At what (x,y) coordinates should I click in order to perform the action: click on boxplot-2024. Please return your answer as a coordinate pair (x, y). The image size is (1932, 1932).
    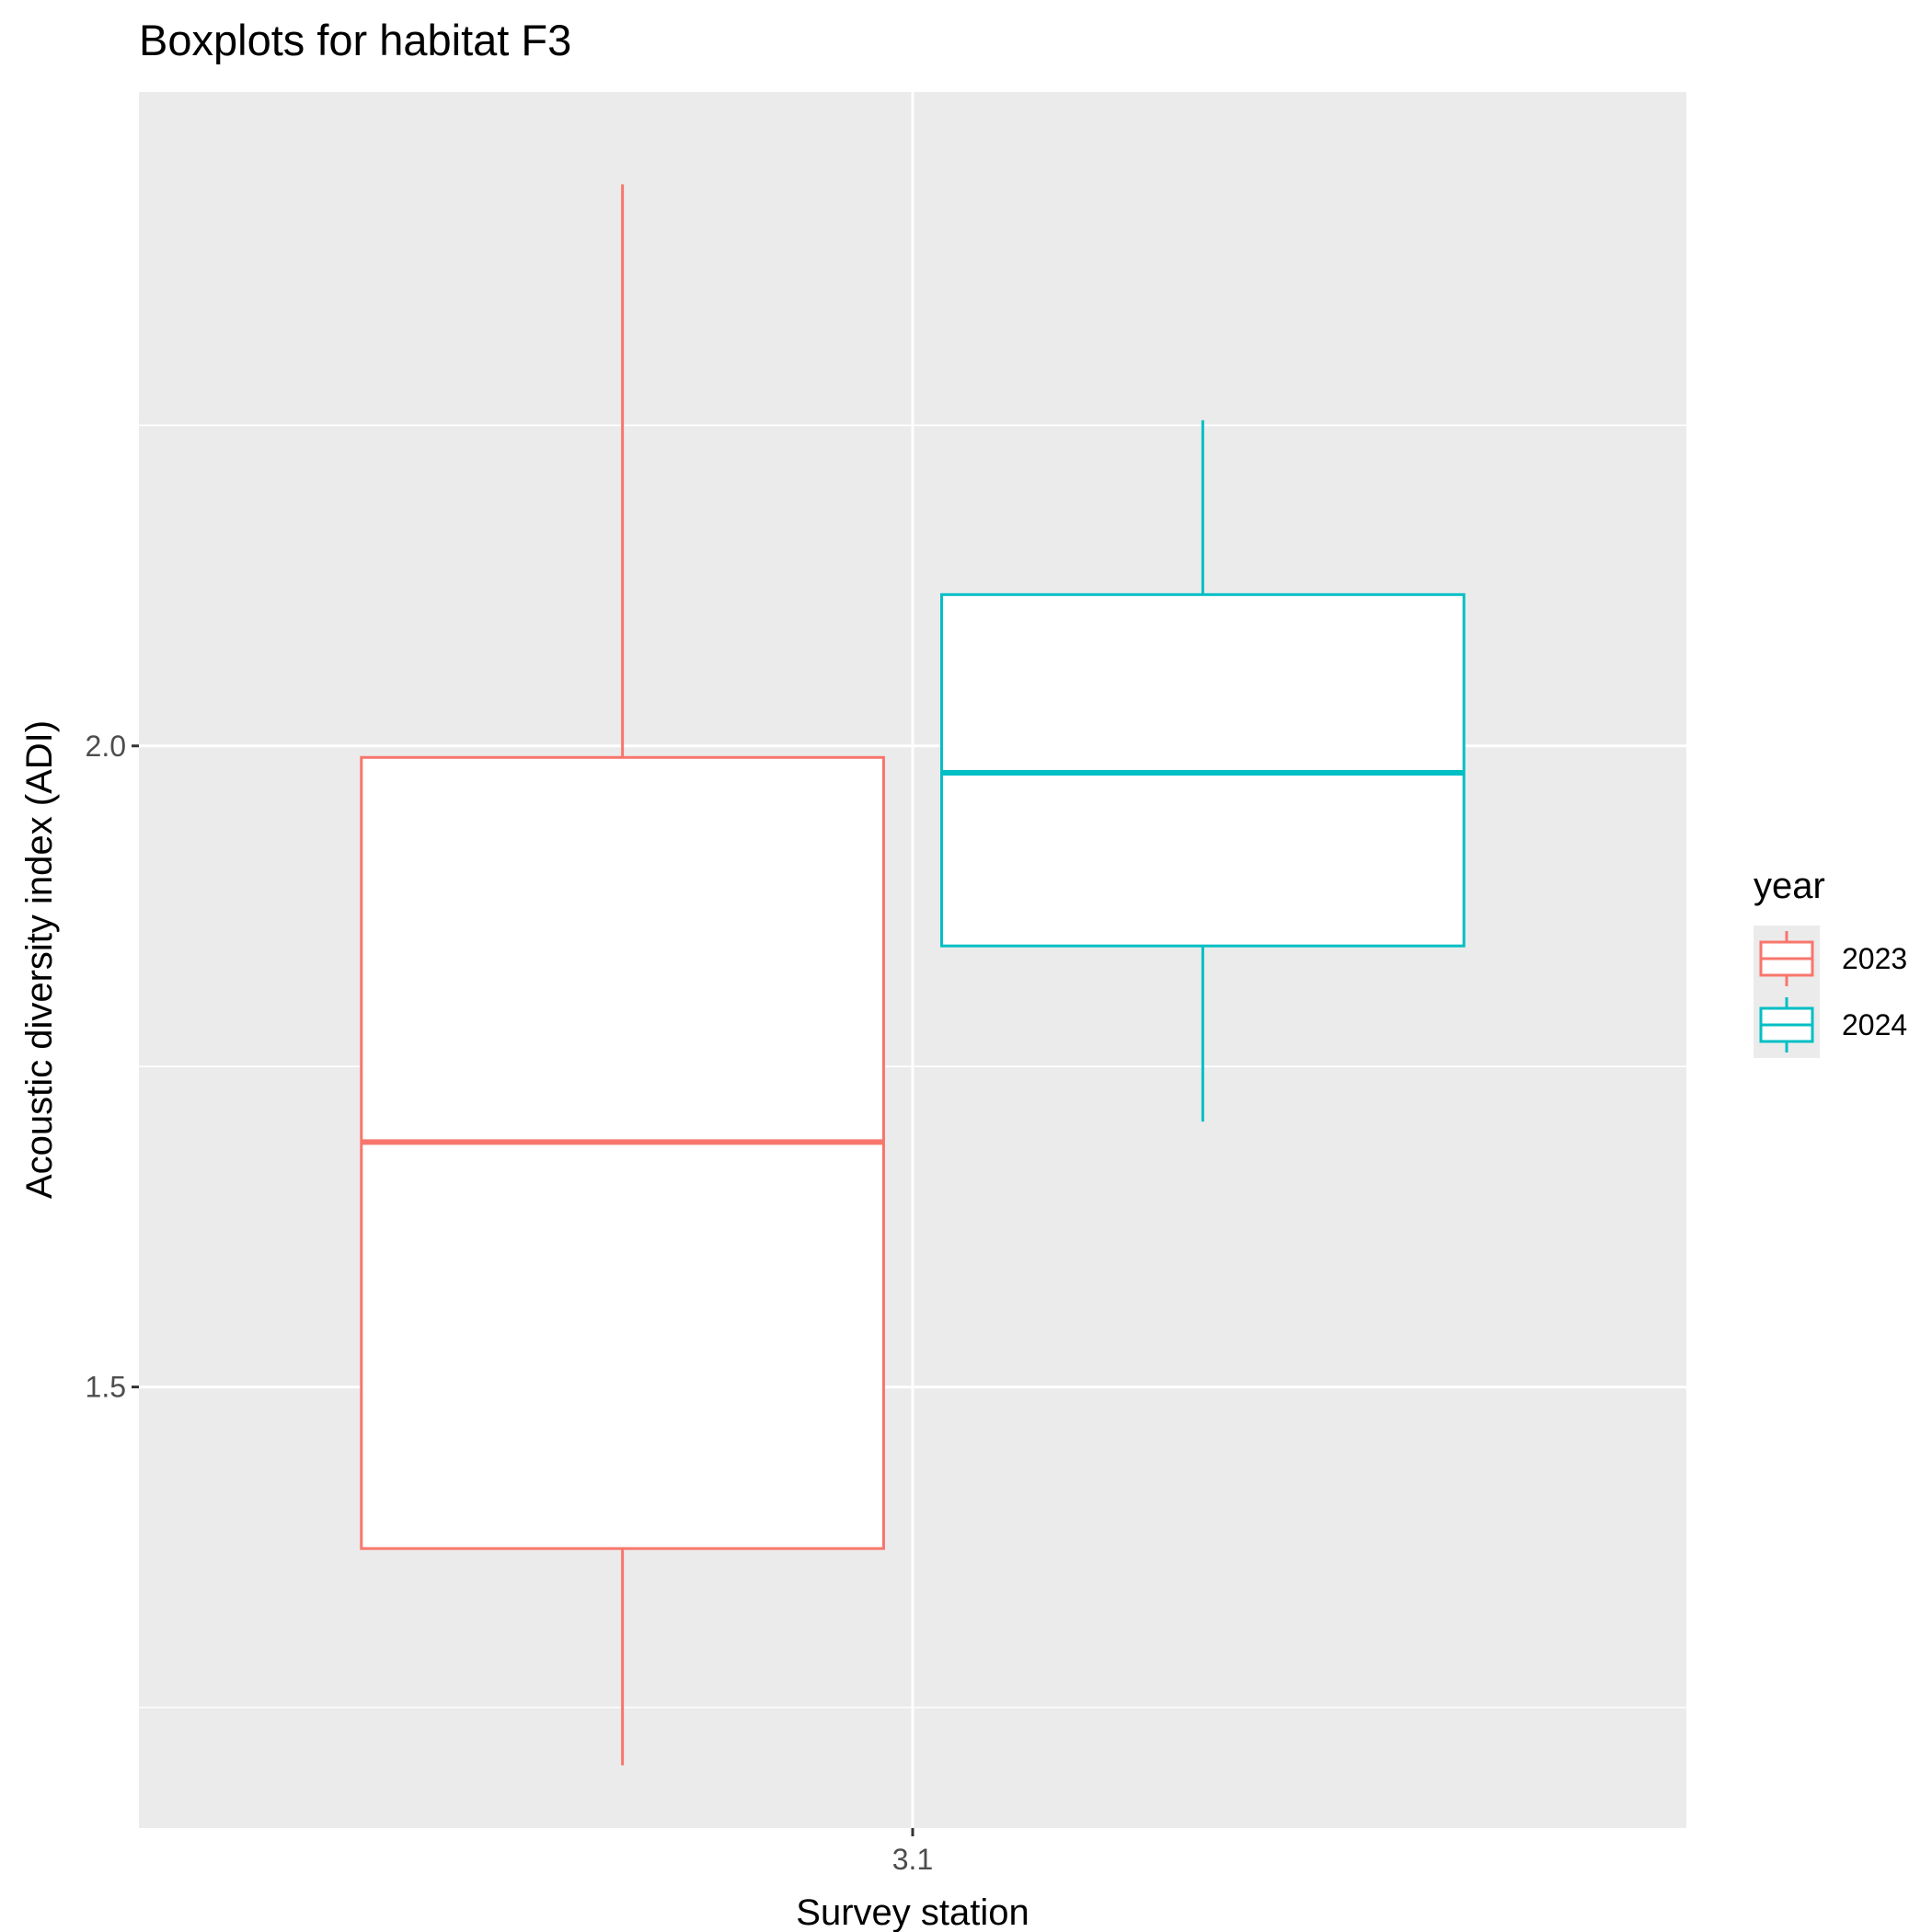
    Looking at the image, I should click on (1203, 771).